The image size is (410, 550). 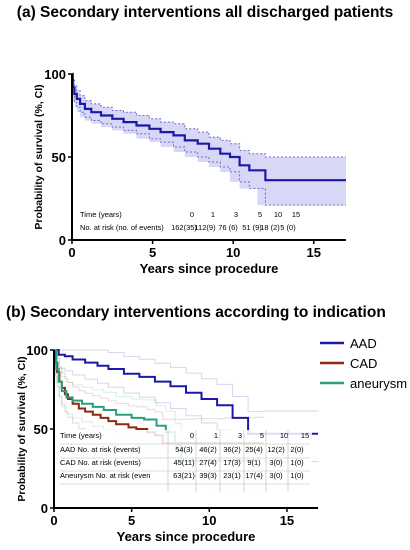 What do you see at coordinates (363, 343) in the screenshot?
I see `chart-b-legend-label: AAD` at bounding box center [363, 343].